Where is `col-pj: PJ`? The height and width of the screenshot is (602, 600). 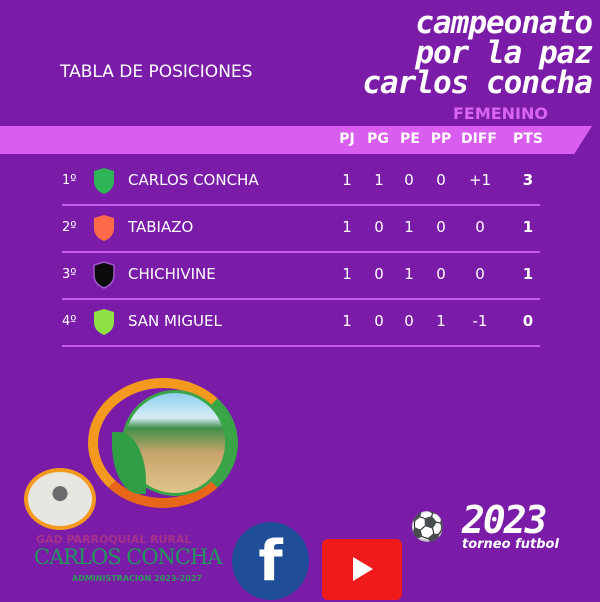 col-pj: PJ is located at coordinates (347, 139).